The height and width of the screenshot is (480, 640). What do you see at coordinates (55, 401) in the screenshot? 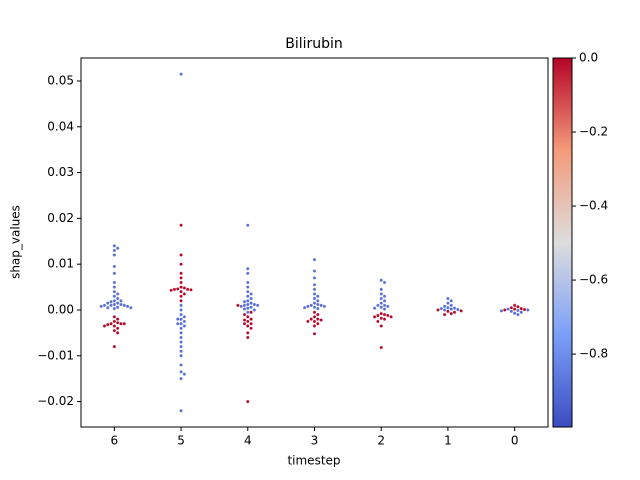
I see `y-tick-label: −0.02` at bounding box center [55, 401].